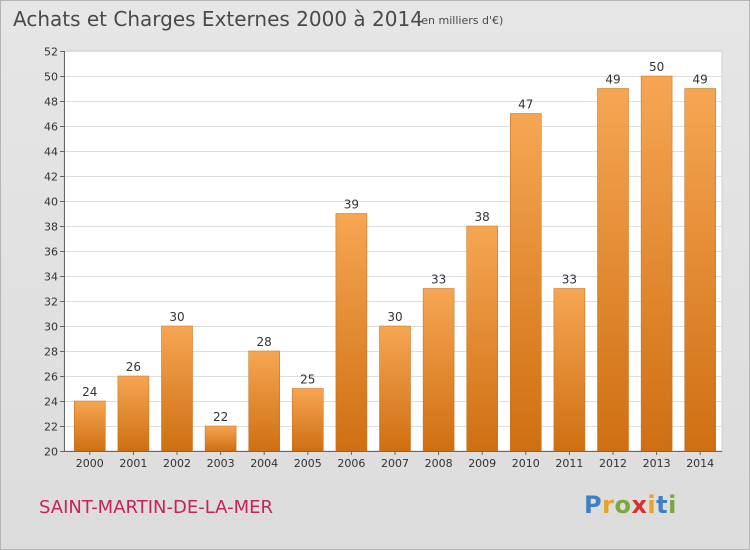 This screenshot has height=550, width=750. I want to click on x-tick-label: 2008, so click(439, 463).